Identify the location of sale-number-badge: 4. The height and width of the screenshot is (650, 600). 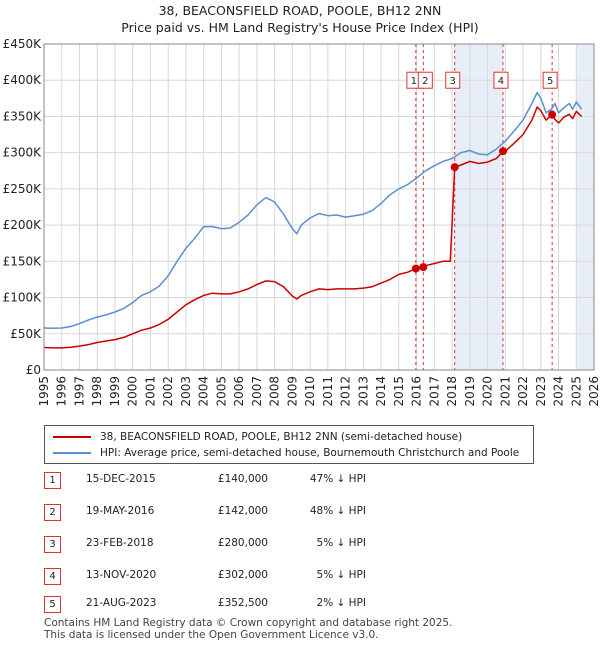
(52, 576).